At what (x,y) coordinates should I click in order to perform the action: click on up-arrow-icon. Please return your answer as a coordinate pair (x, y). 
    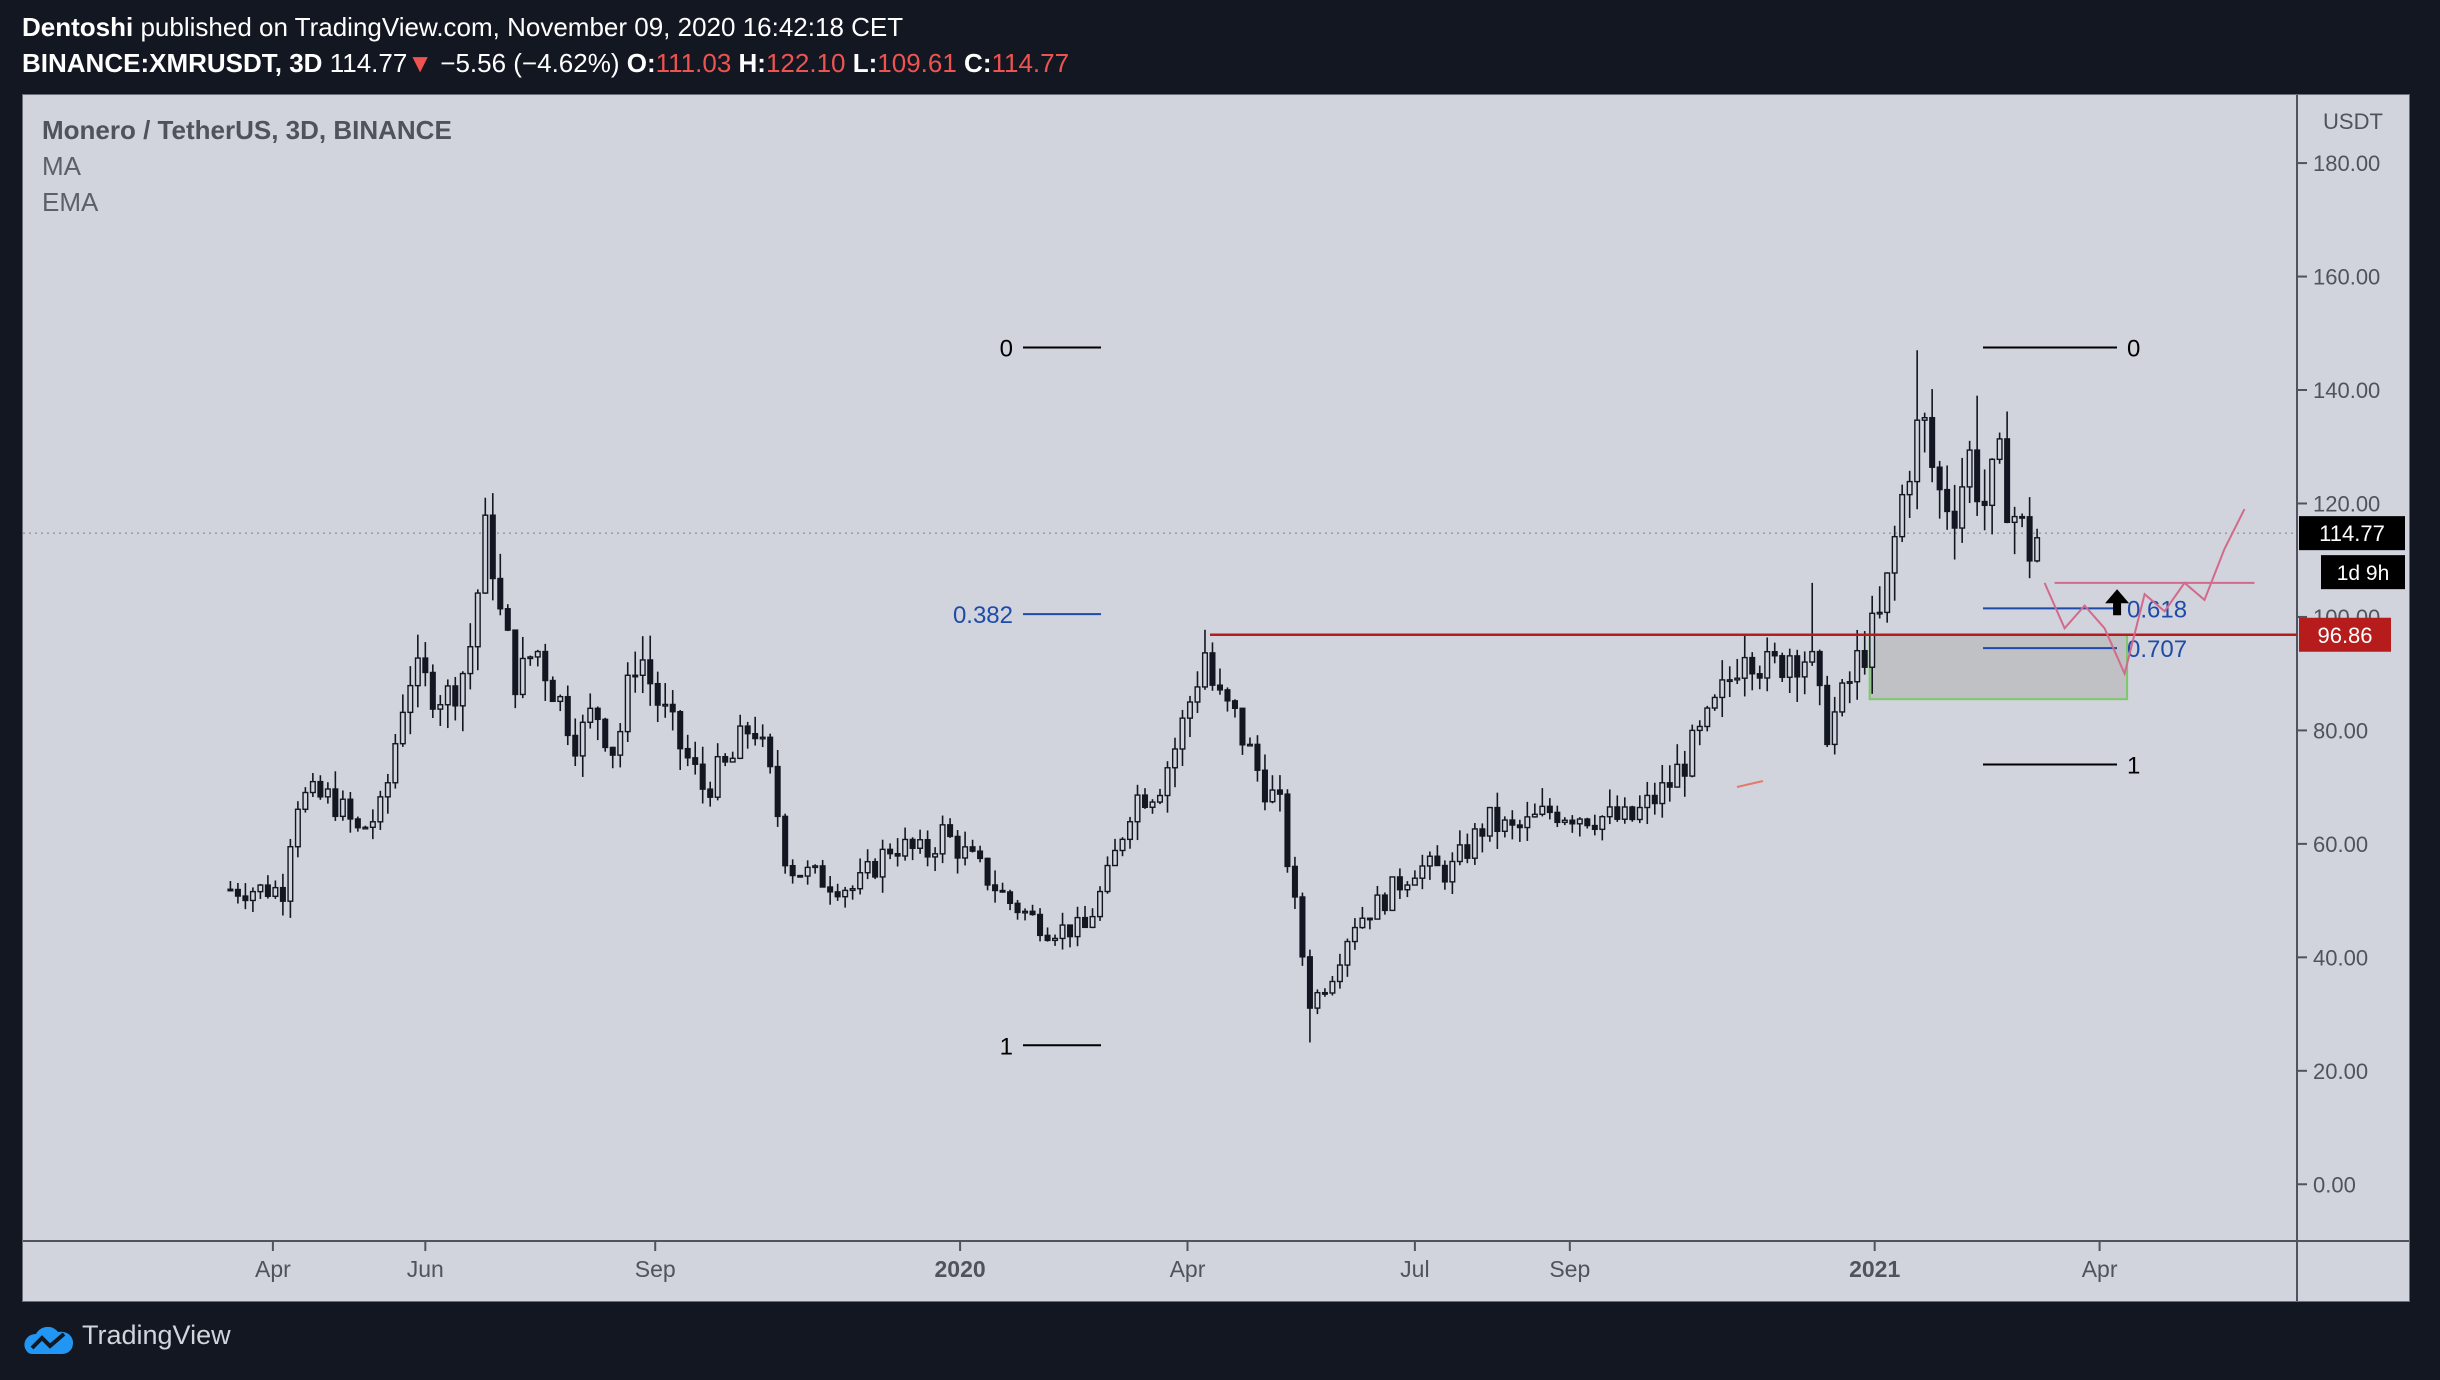
    Looking at the image, I should click on (2117, 602).